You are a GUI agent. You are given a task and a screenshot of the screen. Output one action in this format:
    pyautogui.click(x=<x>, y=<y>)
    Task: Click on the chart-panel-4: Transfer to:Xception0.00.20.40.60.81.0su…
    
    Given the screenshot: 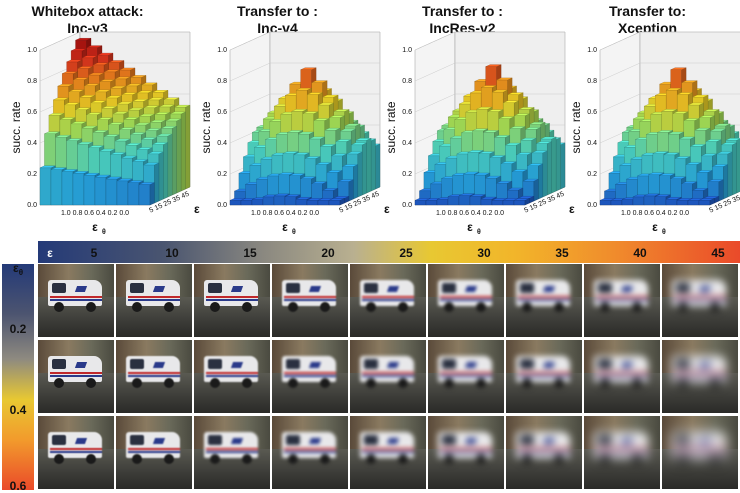 What is the action you would take?
    pyautogui.click(x=654, y=119)
    